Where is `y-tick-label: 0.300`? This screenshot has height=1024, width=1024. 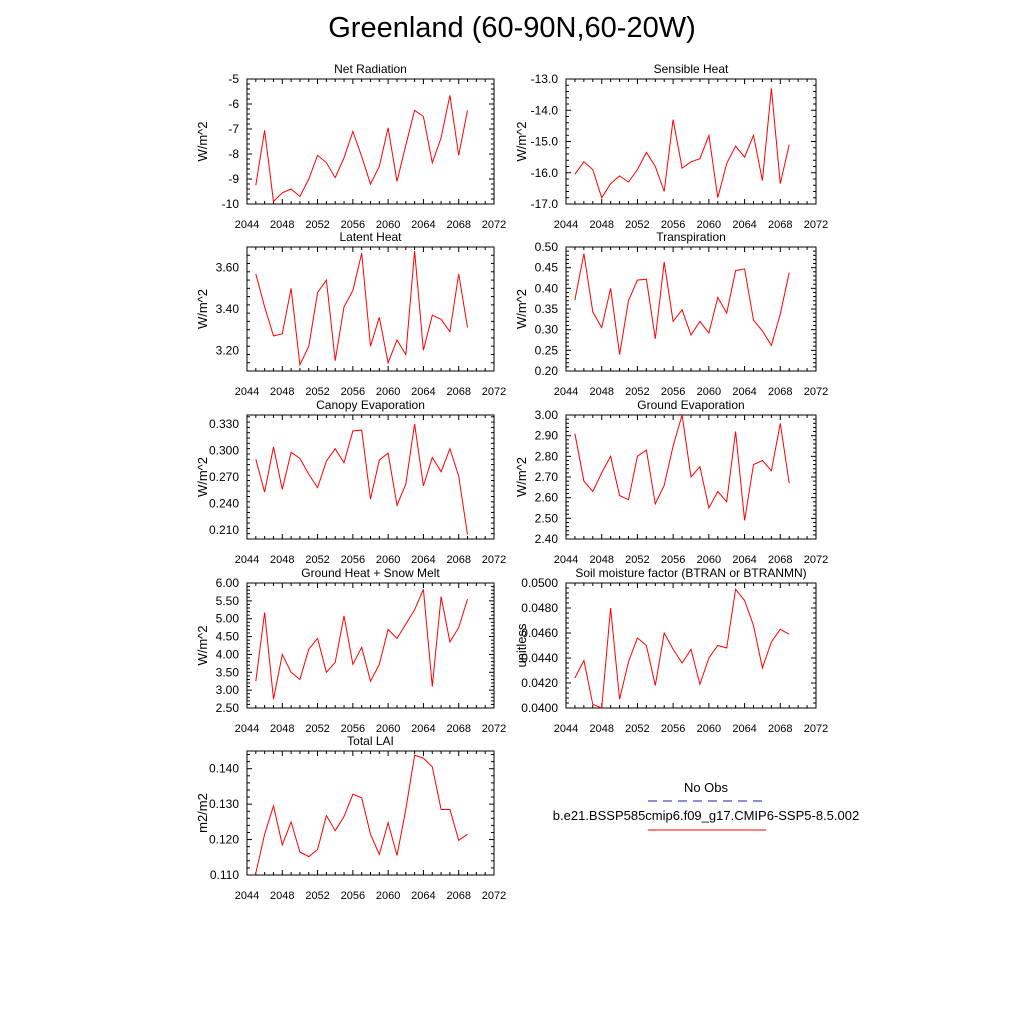 y-tick-label: 0.300 is located at coordinates (224, 450).